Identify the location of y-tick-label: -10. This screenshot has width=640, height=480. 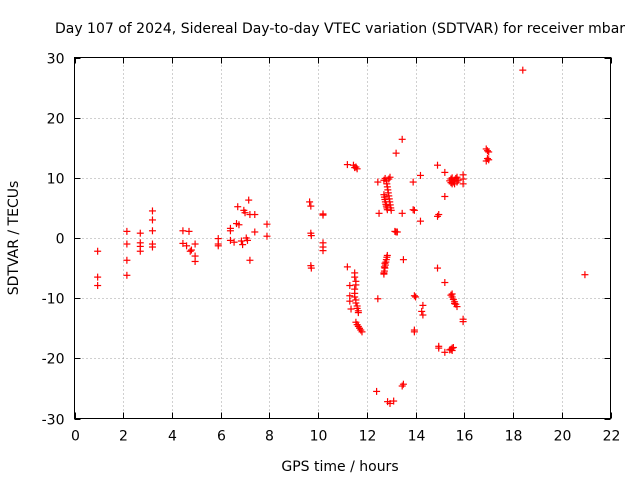
(53, 300).